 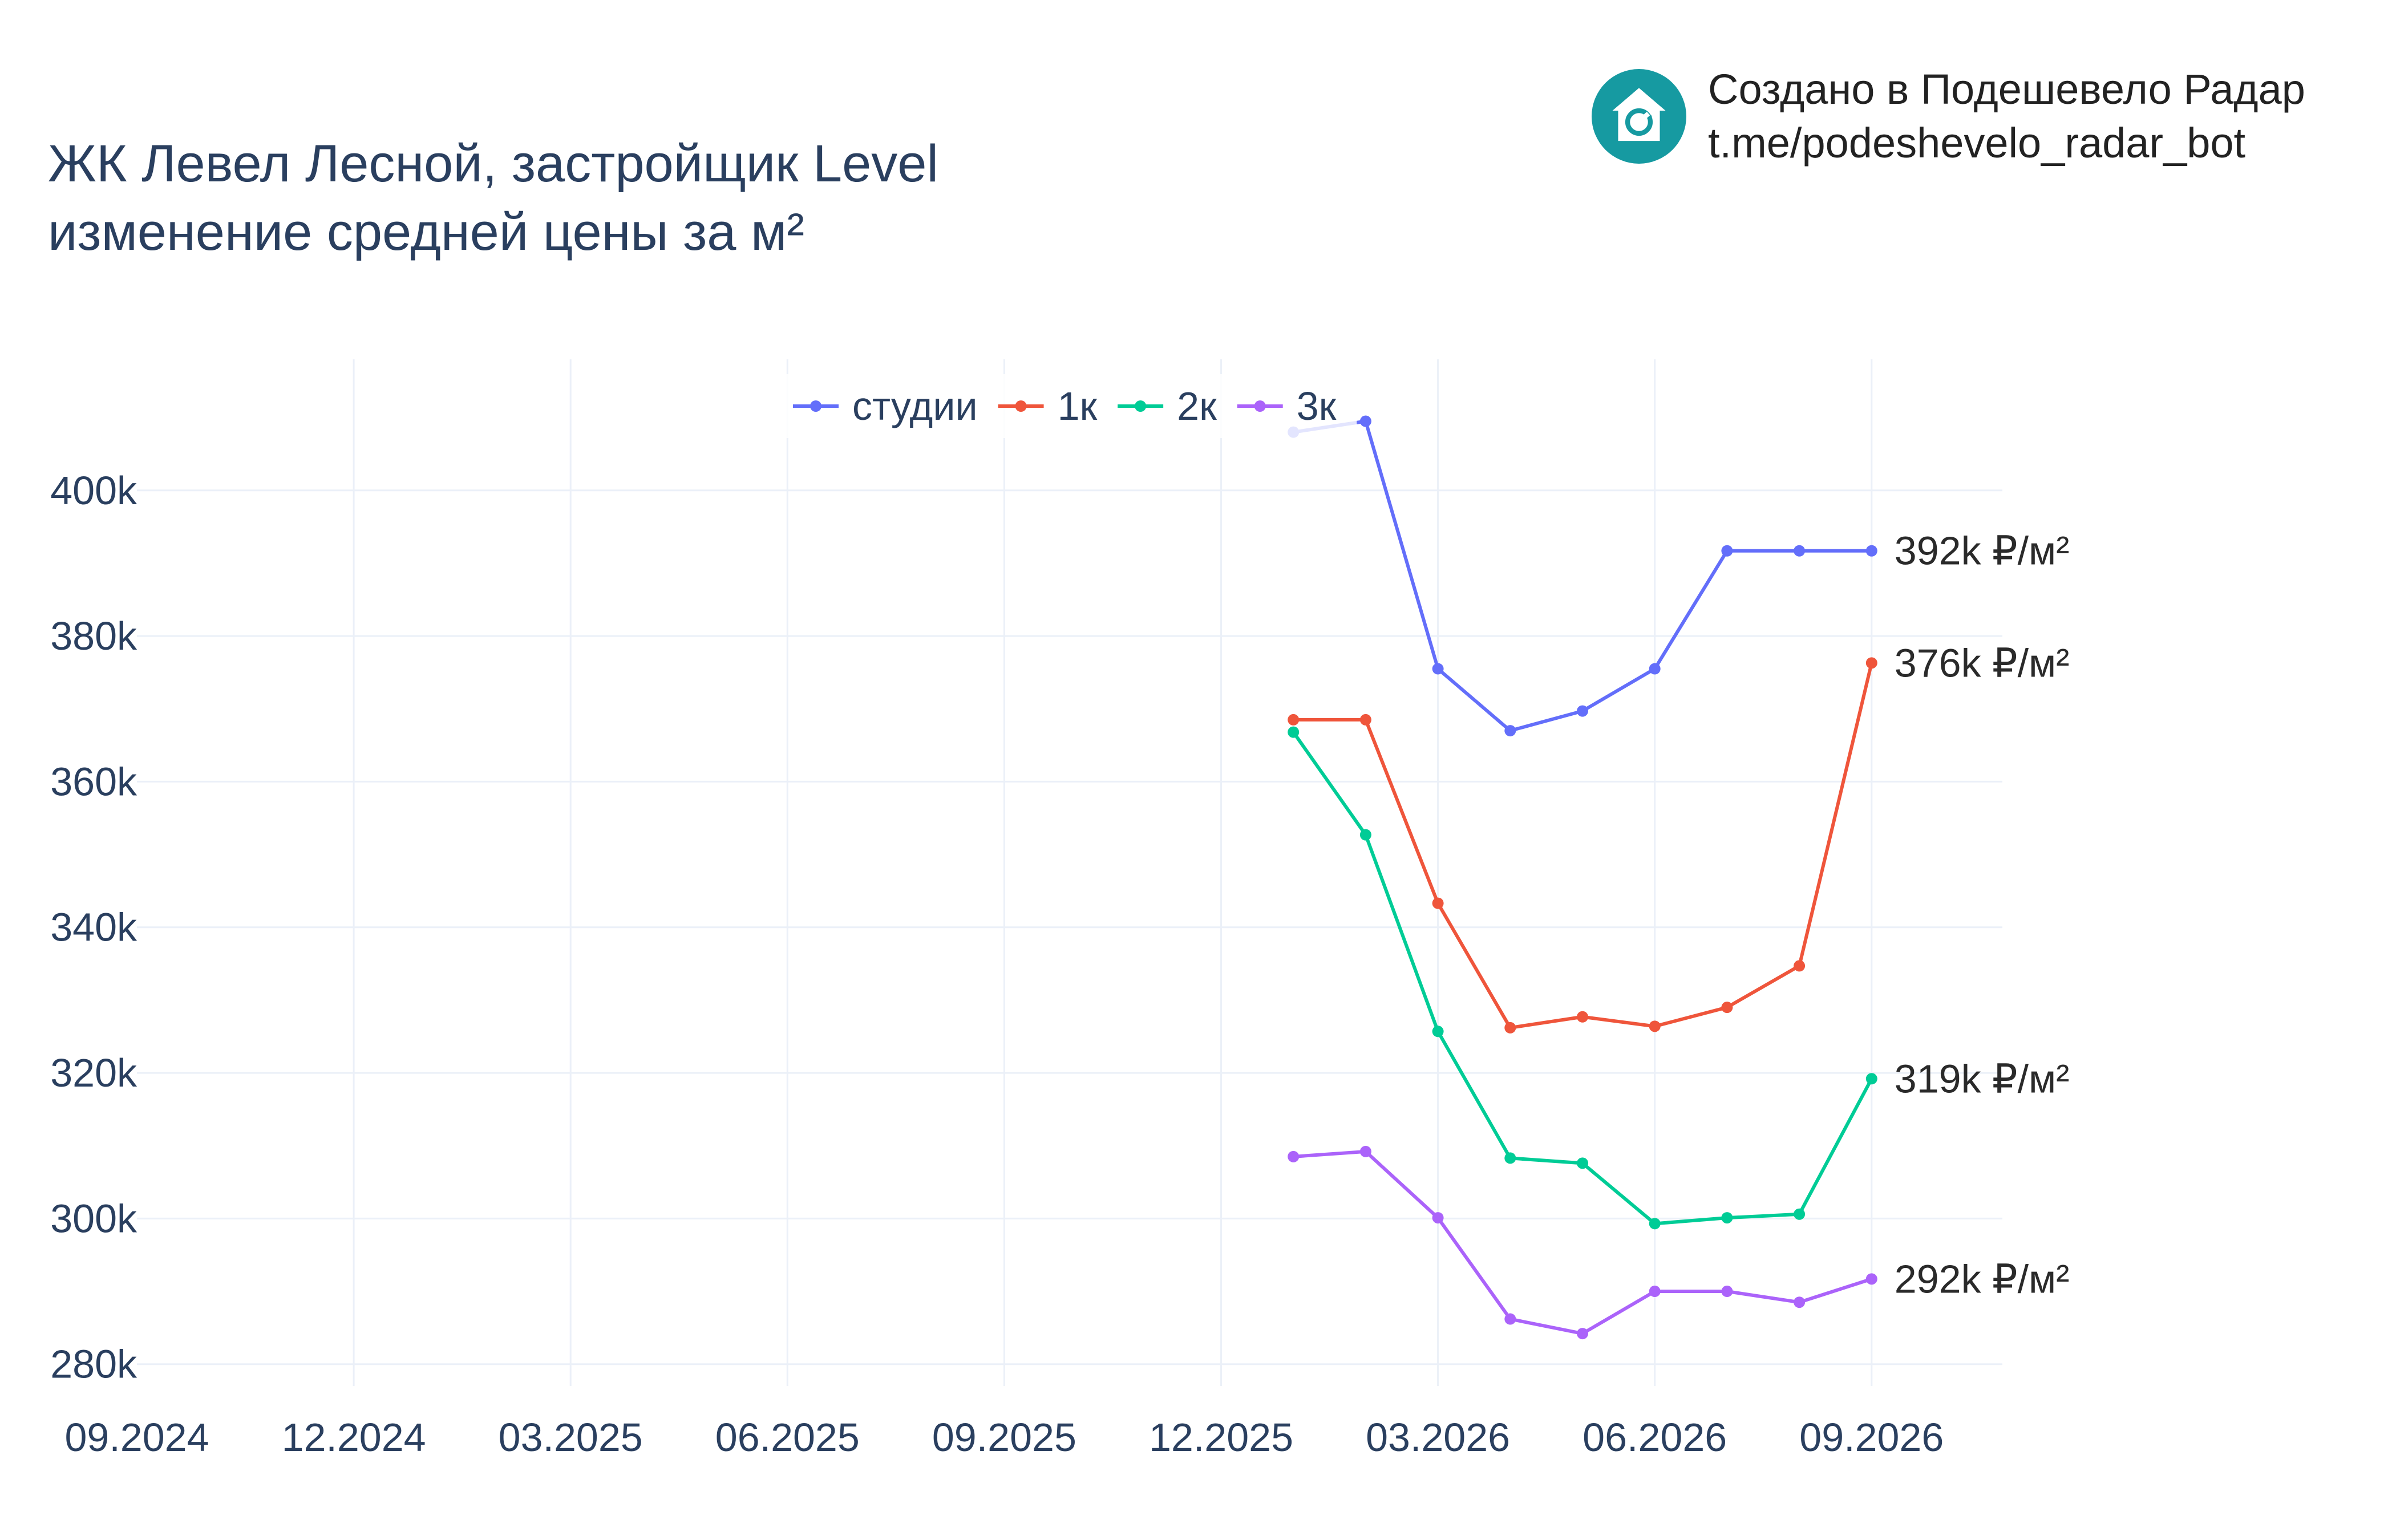 I want to click on y-tick-label-4: 360k, so click(x=93, y=782).